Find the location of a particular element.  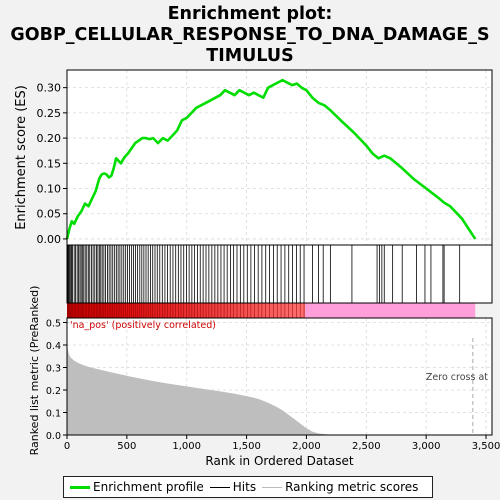

es-ytick-label: 0.30 is located at coordinates (49, 88).